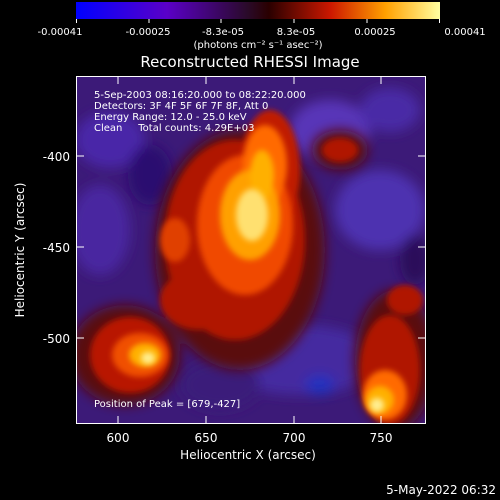 Image resolution: width=500 pixels, height=500 pixels. Describe the element at coordinates (441, 490) in the screenshot. I see `footer-timestamp: 5-May-2022 06:32` at that location.